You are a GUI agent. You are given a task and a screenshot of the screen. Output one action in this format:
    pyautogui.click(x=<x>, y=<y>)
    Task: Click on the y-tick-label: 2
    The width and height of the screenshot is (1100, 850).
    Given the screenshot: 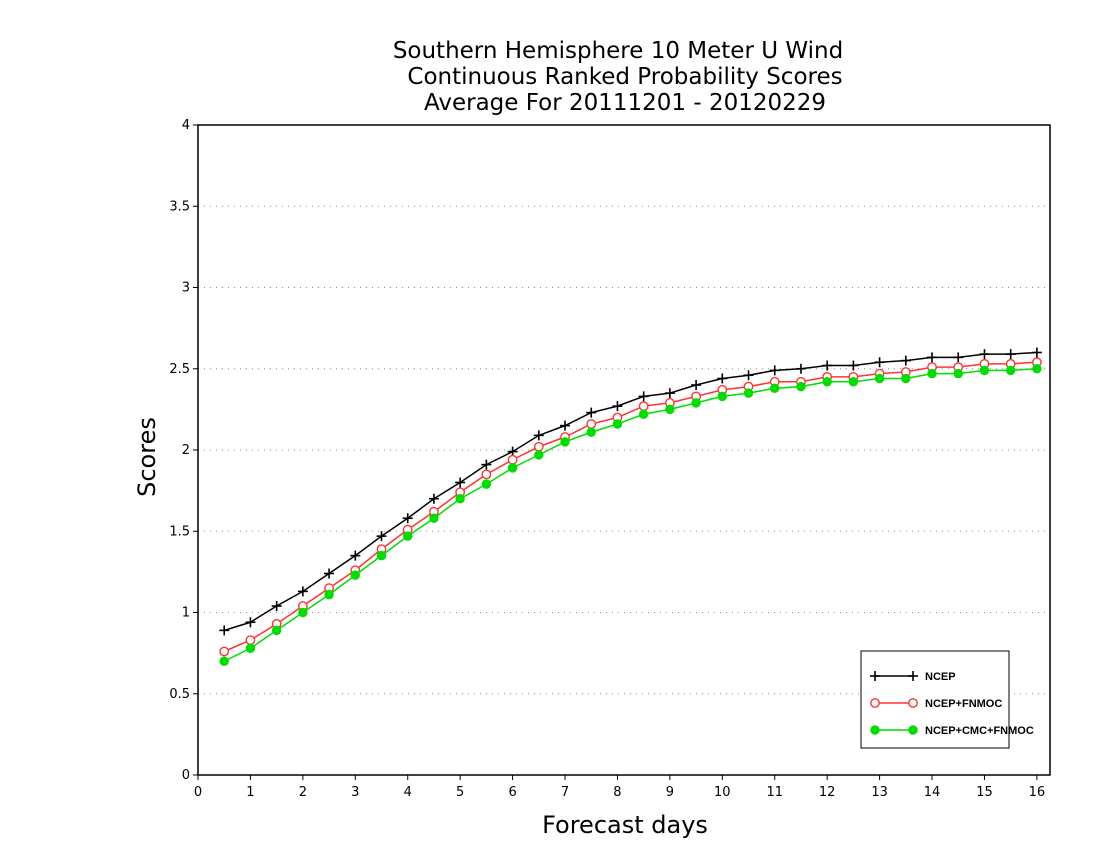 What is the action you would take?
    pyautogui.click(x=186, y=450)
    